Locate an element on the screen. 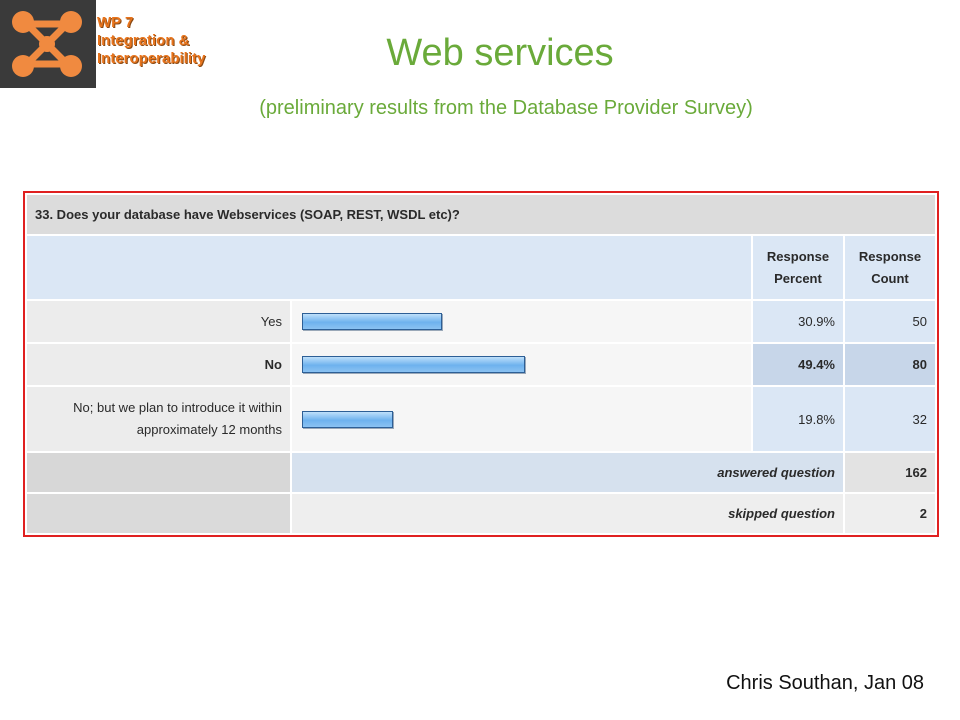 This screenshot has height=720, width=960. wp-line: Interoperability is located at coordinates (151, 58).